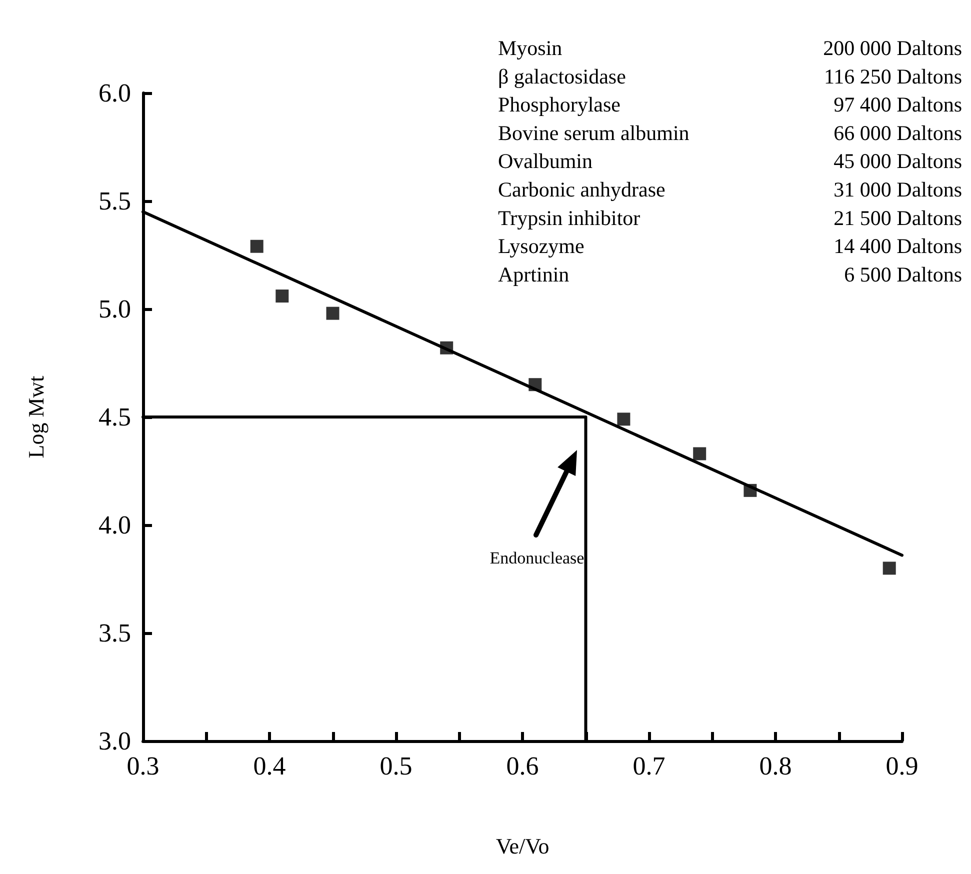 The width and height of the screenshot is (971, 874). What do you see at coordinates (898, 161) in the screenshot?
I see `annotation: 45 000 Daltons` at bounding box center [898, 161].